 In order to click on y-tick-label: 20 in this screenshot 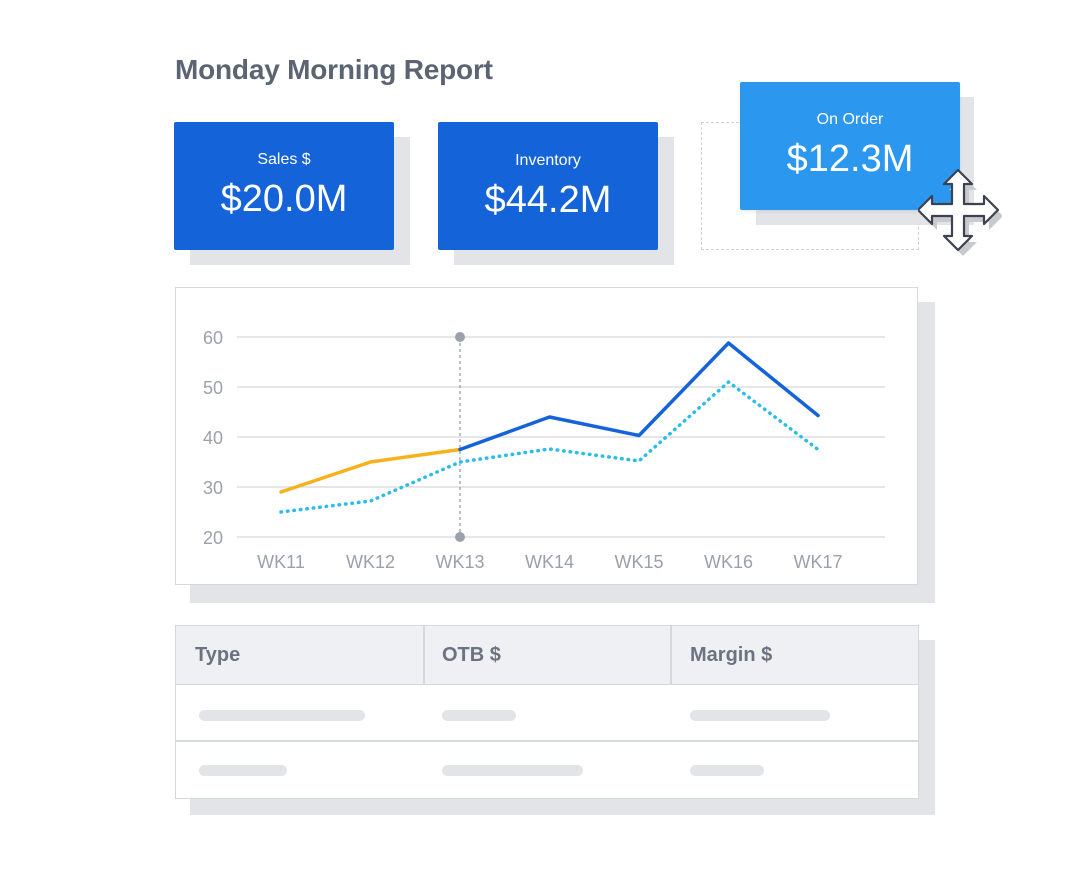, I will do `click(212, 538)`.